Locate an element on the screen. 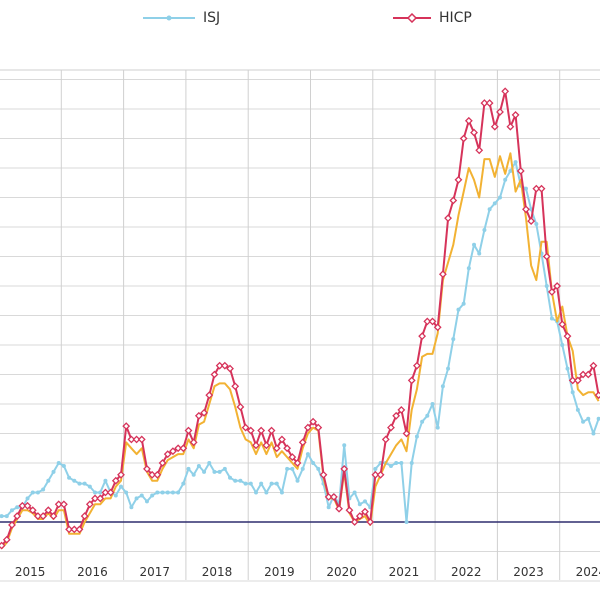 This screenshot has height=600, width=600. x-tick-label: 2016 is located at coordinates (92, 572).